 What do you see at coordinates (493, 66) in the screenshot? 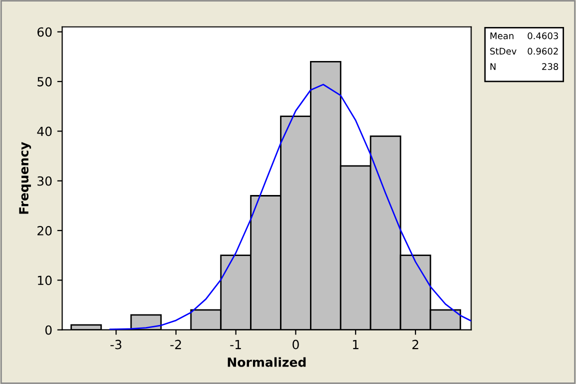
I see `text: N` at bounding box center [493, 66].